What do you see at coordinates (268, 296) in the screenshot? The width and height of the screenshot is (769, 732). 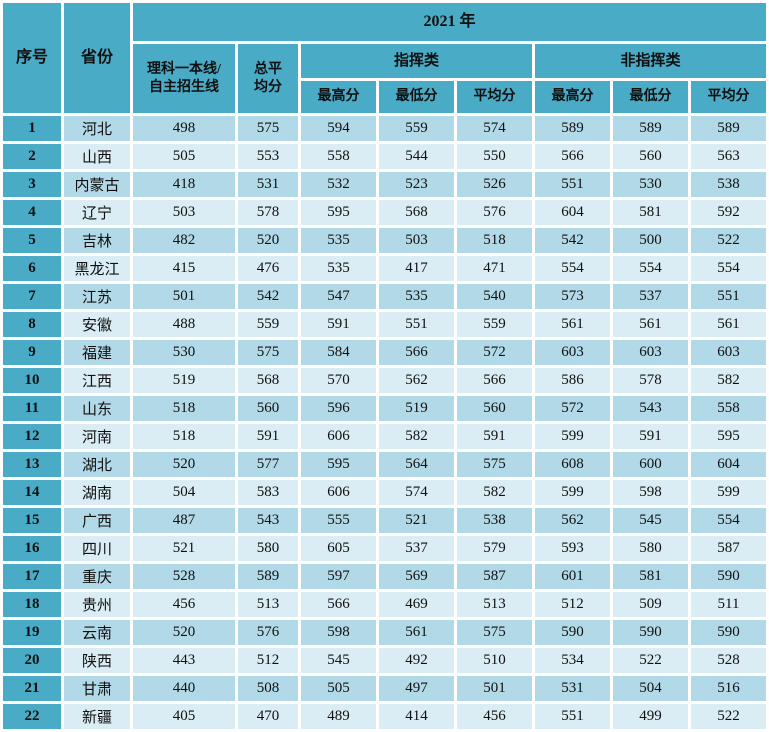 I see `cell-total-avg: 542` at bounding box center [268, 296].